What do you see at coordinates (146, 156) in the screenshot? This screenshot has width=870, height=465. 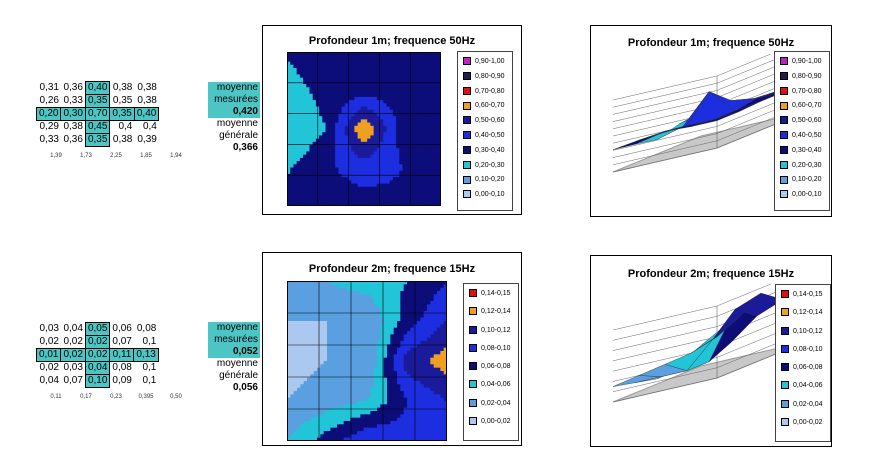 I see `column-sum: 1,85` at bounding box center [146, 156].